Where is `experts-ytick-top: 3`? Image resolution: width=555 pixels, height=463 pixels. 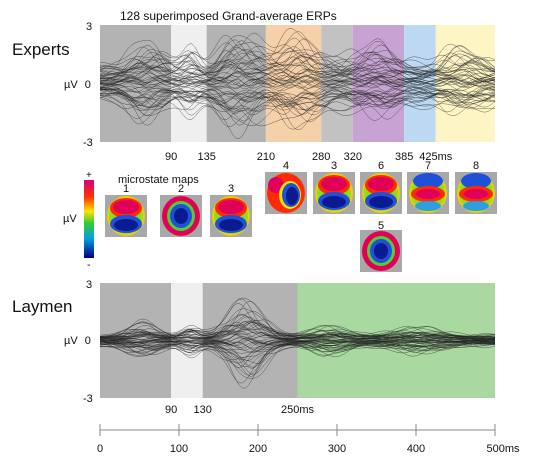 experts-ytick-top: 3 is located at coordinates (89, 27).